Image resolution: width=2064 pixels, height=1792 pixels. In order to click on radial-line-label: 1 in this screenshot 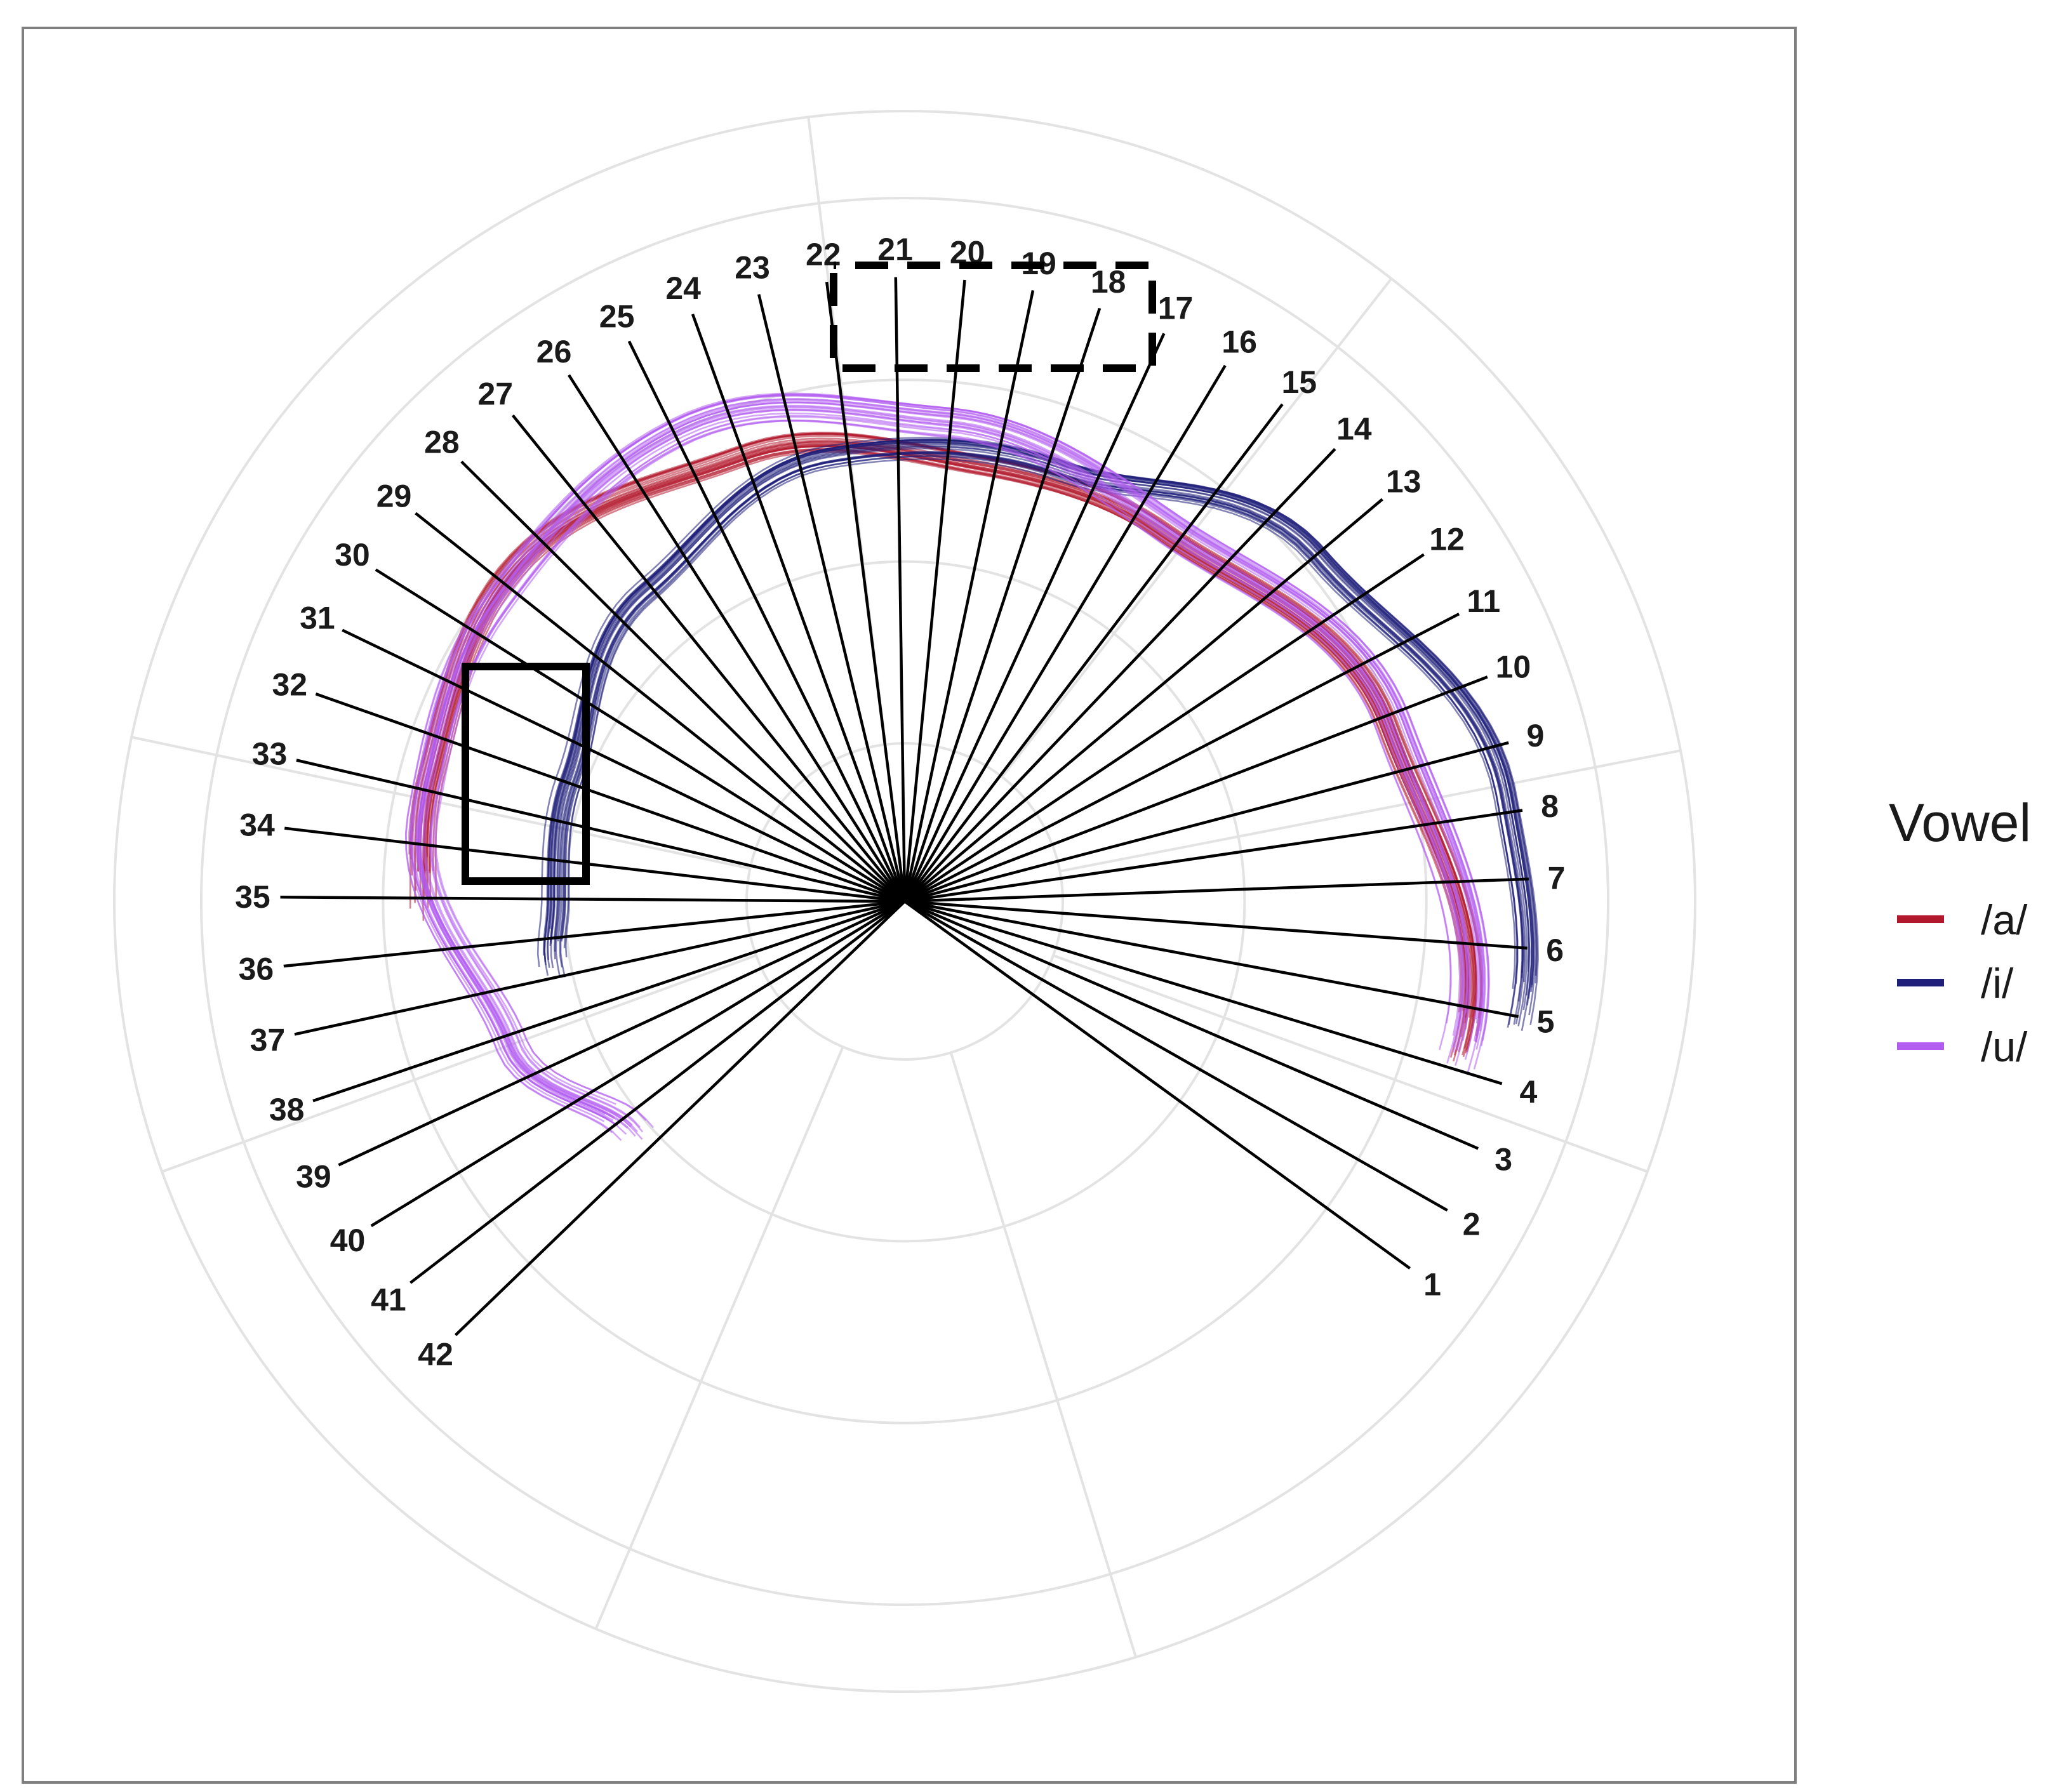, I will do `click(1432, 1285)`.